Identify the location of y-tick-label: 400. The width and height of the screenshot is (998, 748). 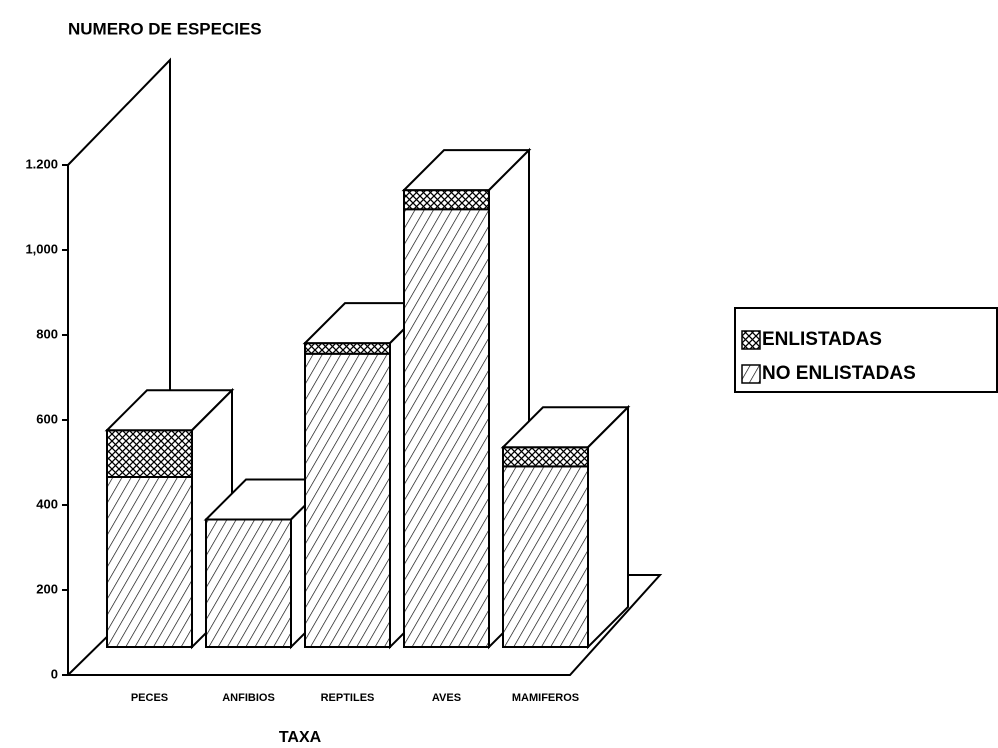
(47, 503).